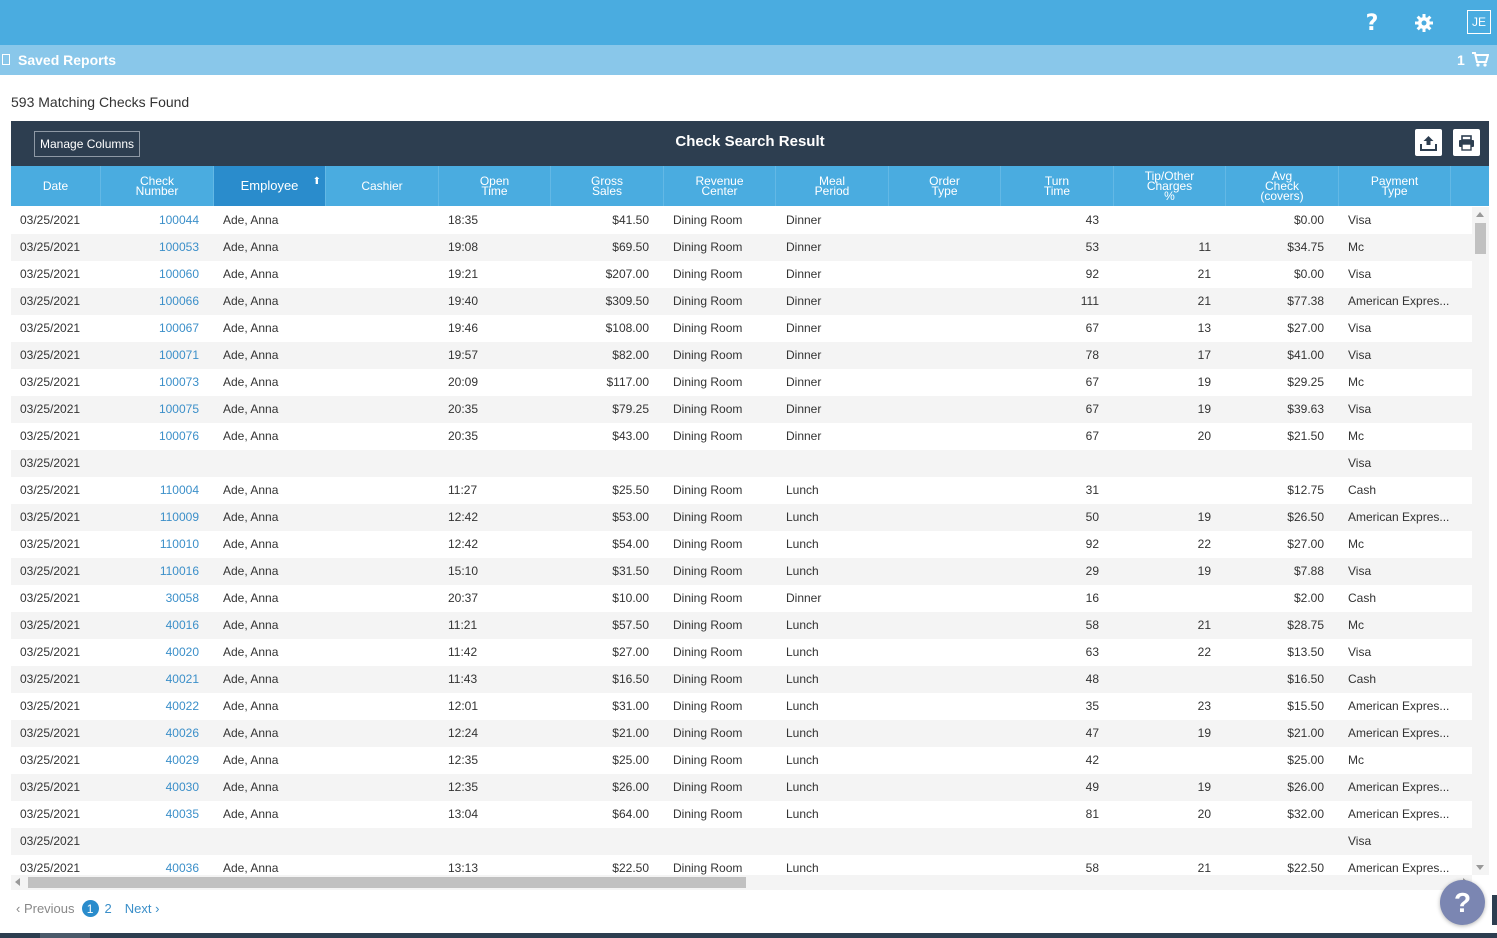 Image resolution: width=1497 pixels, height=938 pixels. I want to click on cell-check-number-link: 40022, so click(182, 706).